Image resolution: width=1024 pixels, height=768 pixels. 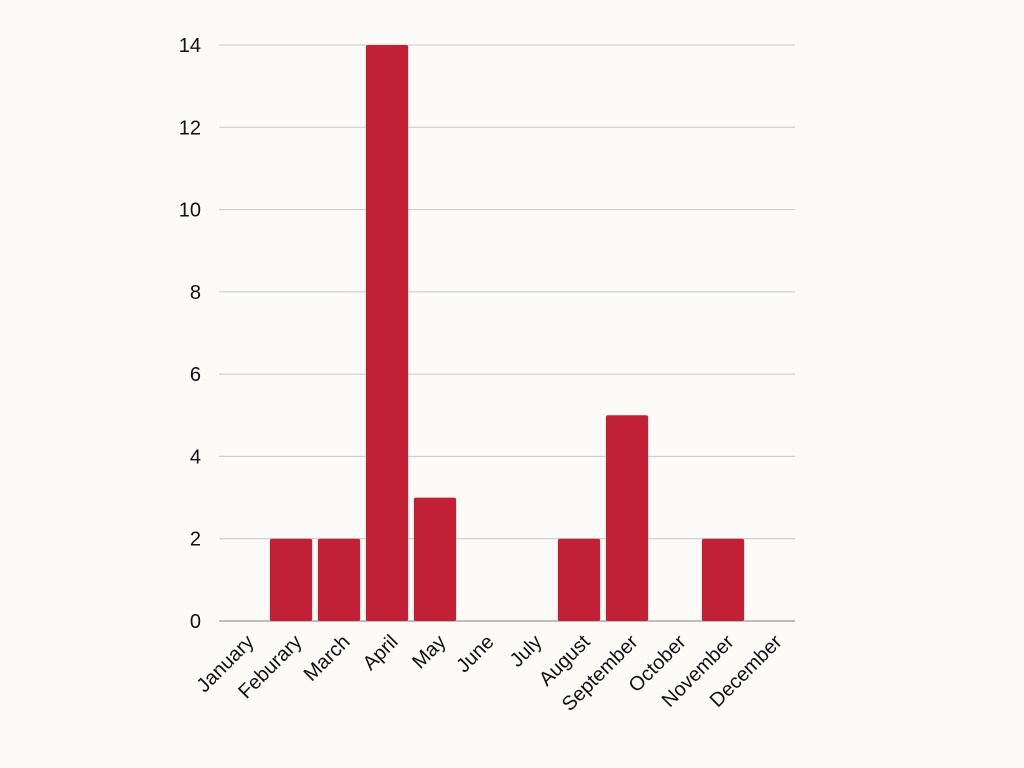 What do you see at coordinates (195, 622) in the screenshot?
I see `y-tick-label: 0` at bounding box center [195, 622].